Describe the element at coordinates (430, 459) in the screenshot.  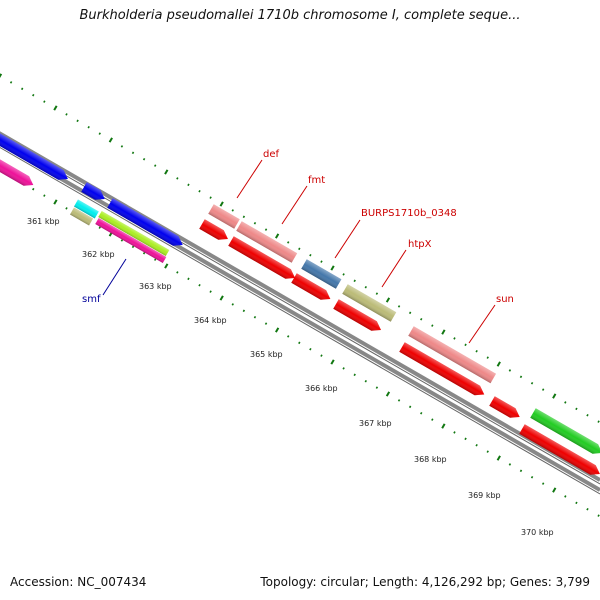
I see `scale-label: 368 kbp` at that location.